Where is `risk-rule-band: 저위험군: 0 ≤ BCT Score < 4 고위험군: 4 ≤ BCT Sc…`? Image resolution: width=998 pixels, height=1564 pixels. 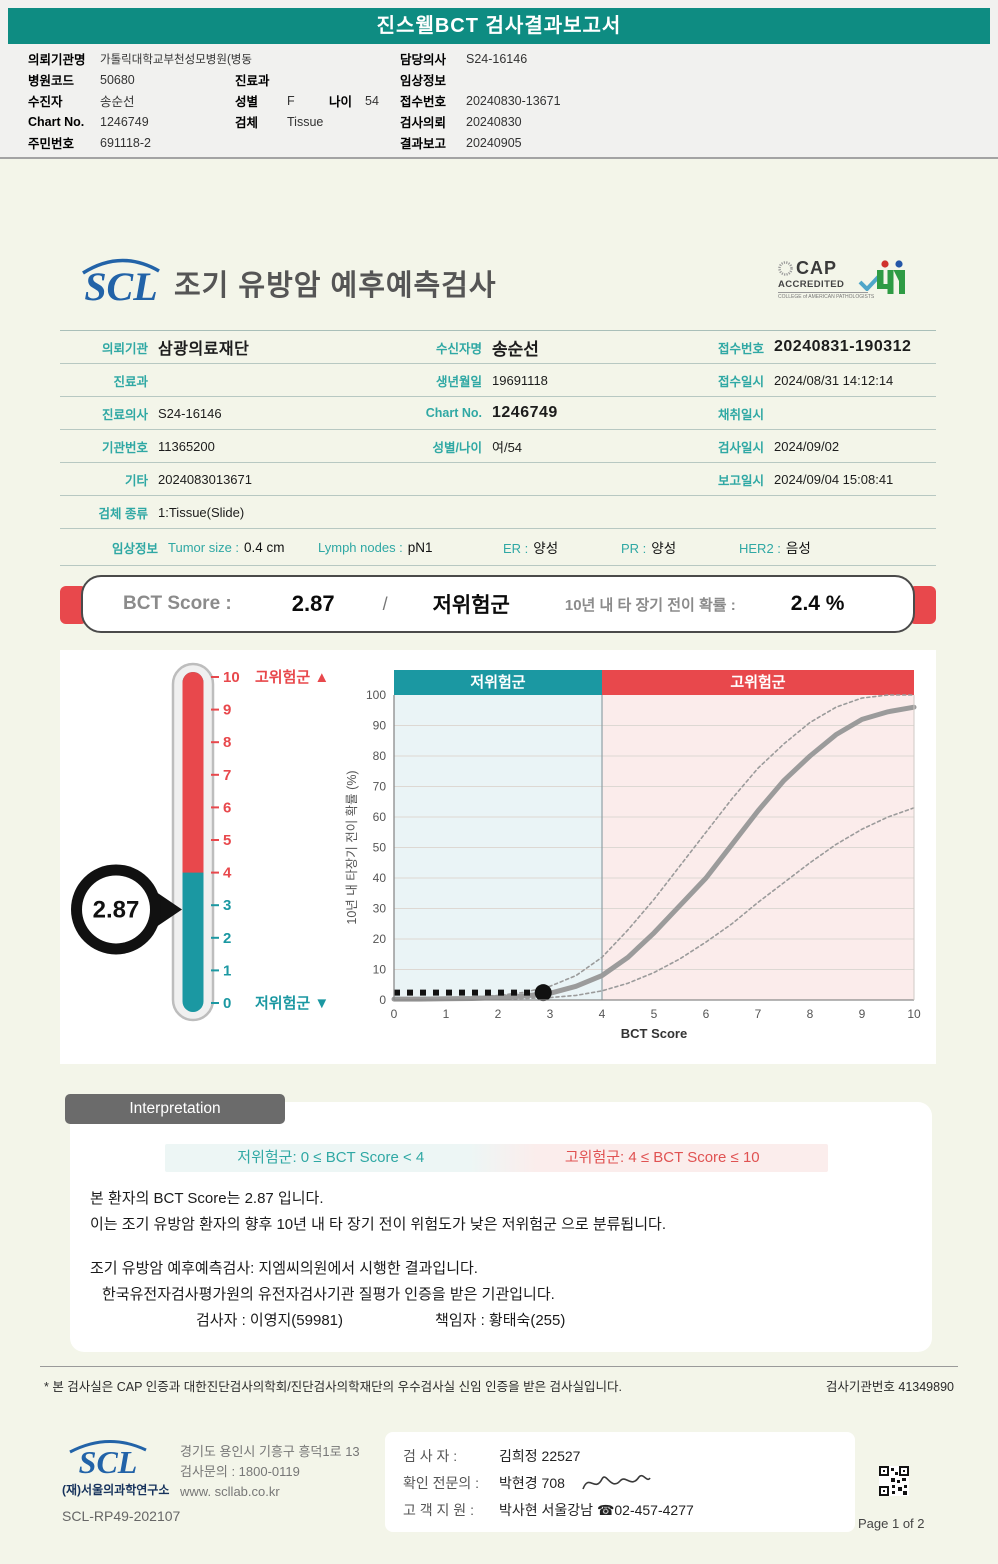 risk-rule-band: 저위험군: 0 ≤ BCT Score < 4 고위험군: 4 ≤ BCT Sc… is located at coordinates (496, 1158).